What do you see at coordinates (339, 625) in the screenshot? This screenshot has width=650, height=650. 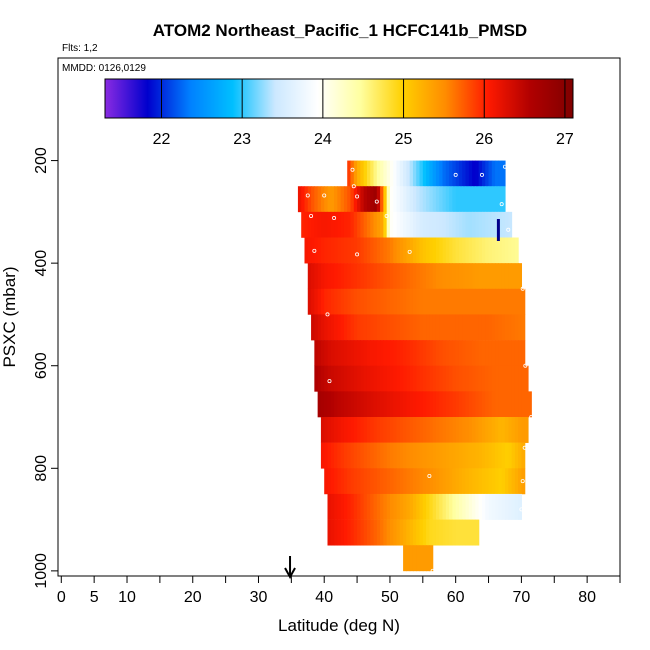 I see `x-axis-label: Latitude (deg N)` at bounding box center [339, 625].